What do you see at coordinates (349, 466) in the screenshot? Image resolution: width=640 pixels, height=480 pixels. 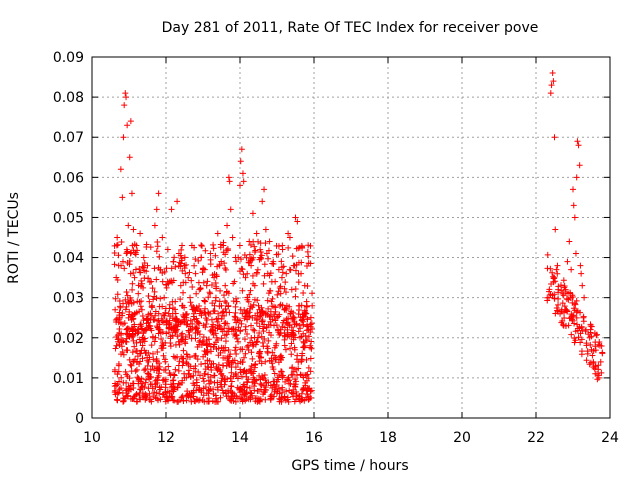 I see `x-axis-label: GPS time / hours` at bounding box center [349, 466].